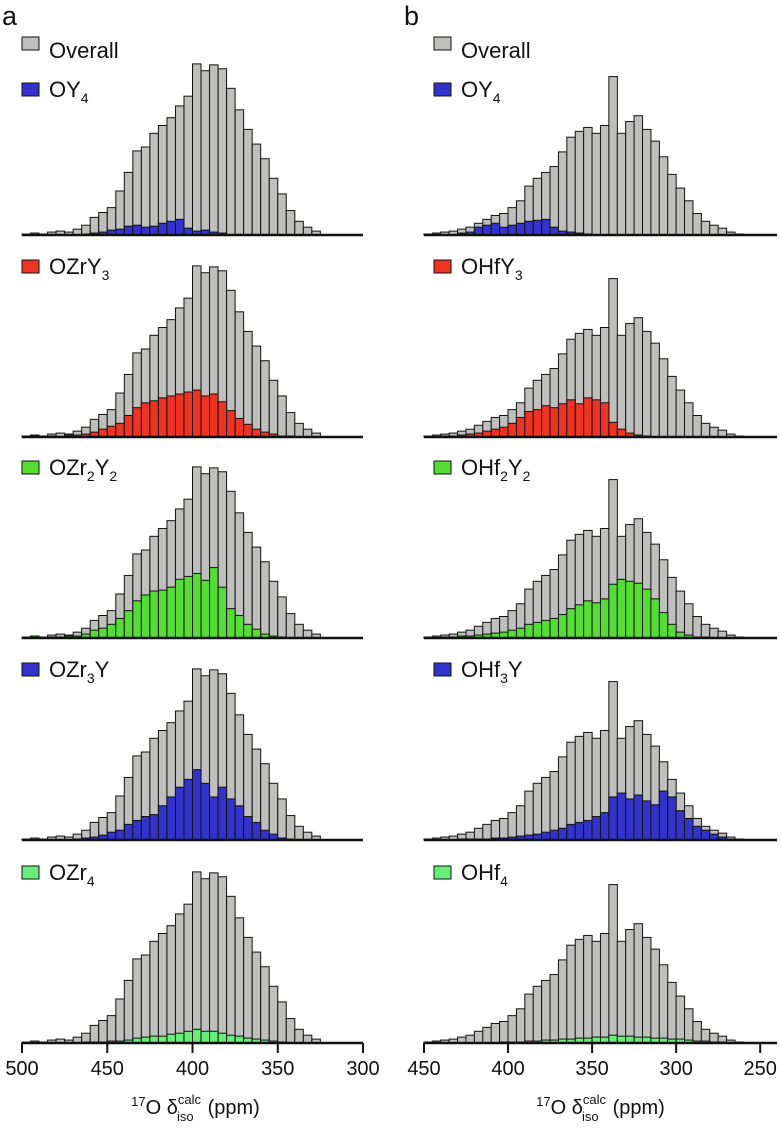 This screenshot has width=781, height=1130. What do you see at coordinates (496, 469) in the screenshot?
I see `legend-label: OHf2Y2` at bounding box center [496, 469].